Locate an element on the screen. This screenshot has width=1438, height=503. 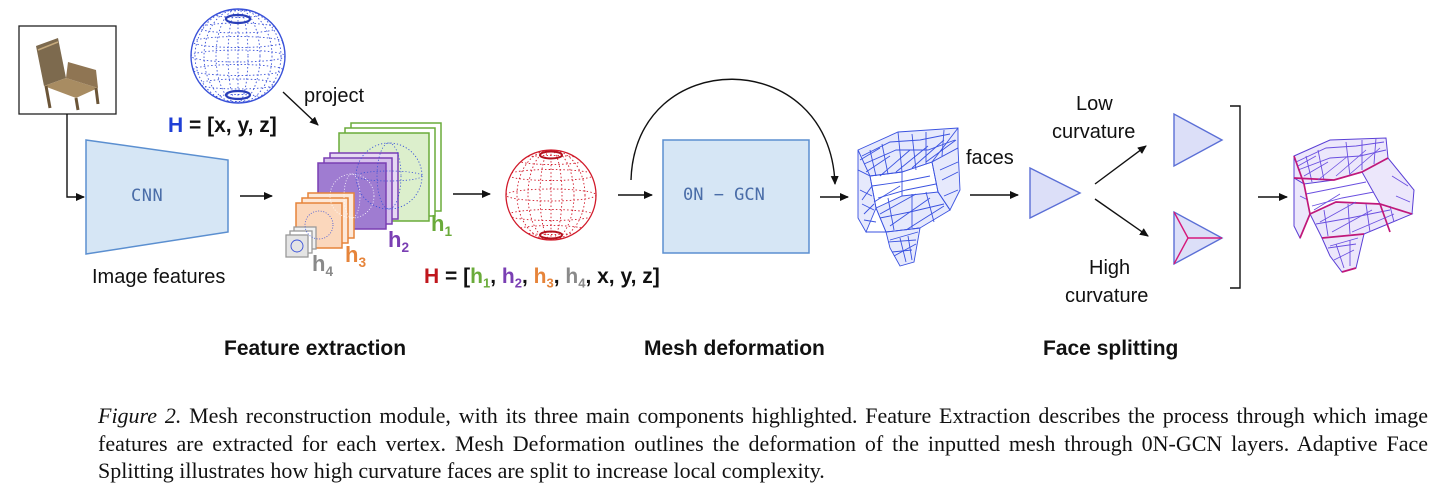
formula-xyz: = [x, y, z] is located at coordinates (230, 125).